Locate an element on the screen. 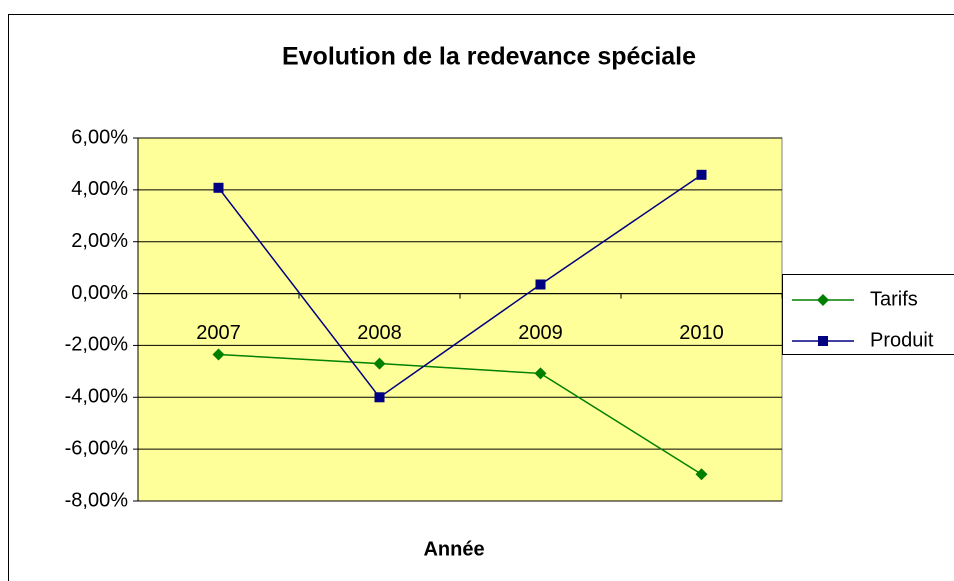 This screenshot has height=581, width=954. y-tick-label: 6,00% is located at coordinates (99, 137).